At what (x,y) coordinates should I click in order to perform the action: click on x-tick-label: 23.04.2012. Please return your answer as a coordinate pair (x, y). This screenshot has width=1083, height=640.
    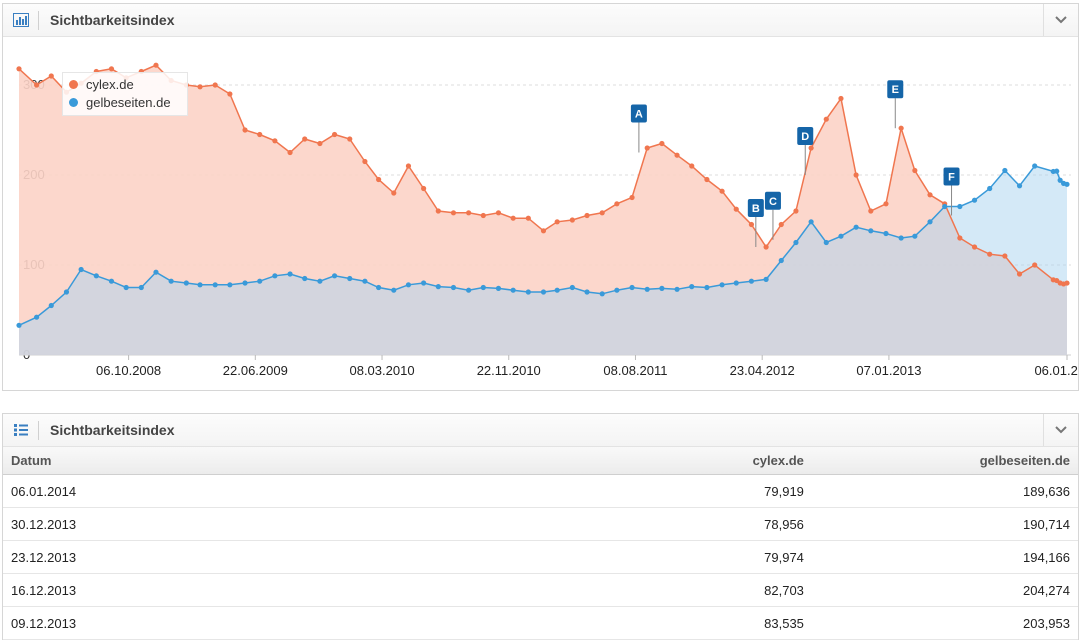
    Looking at the image, I should click on (762, 370).